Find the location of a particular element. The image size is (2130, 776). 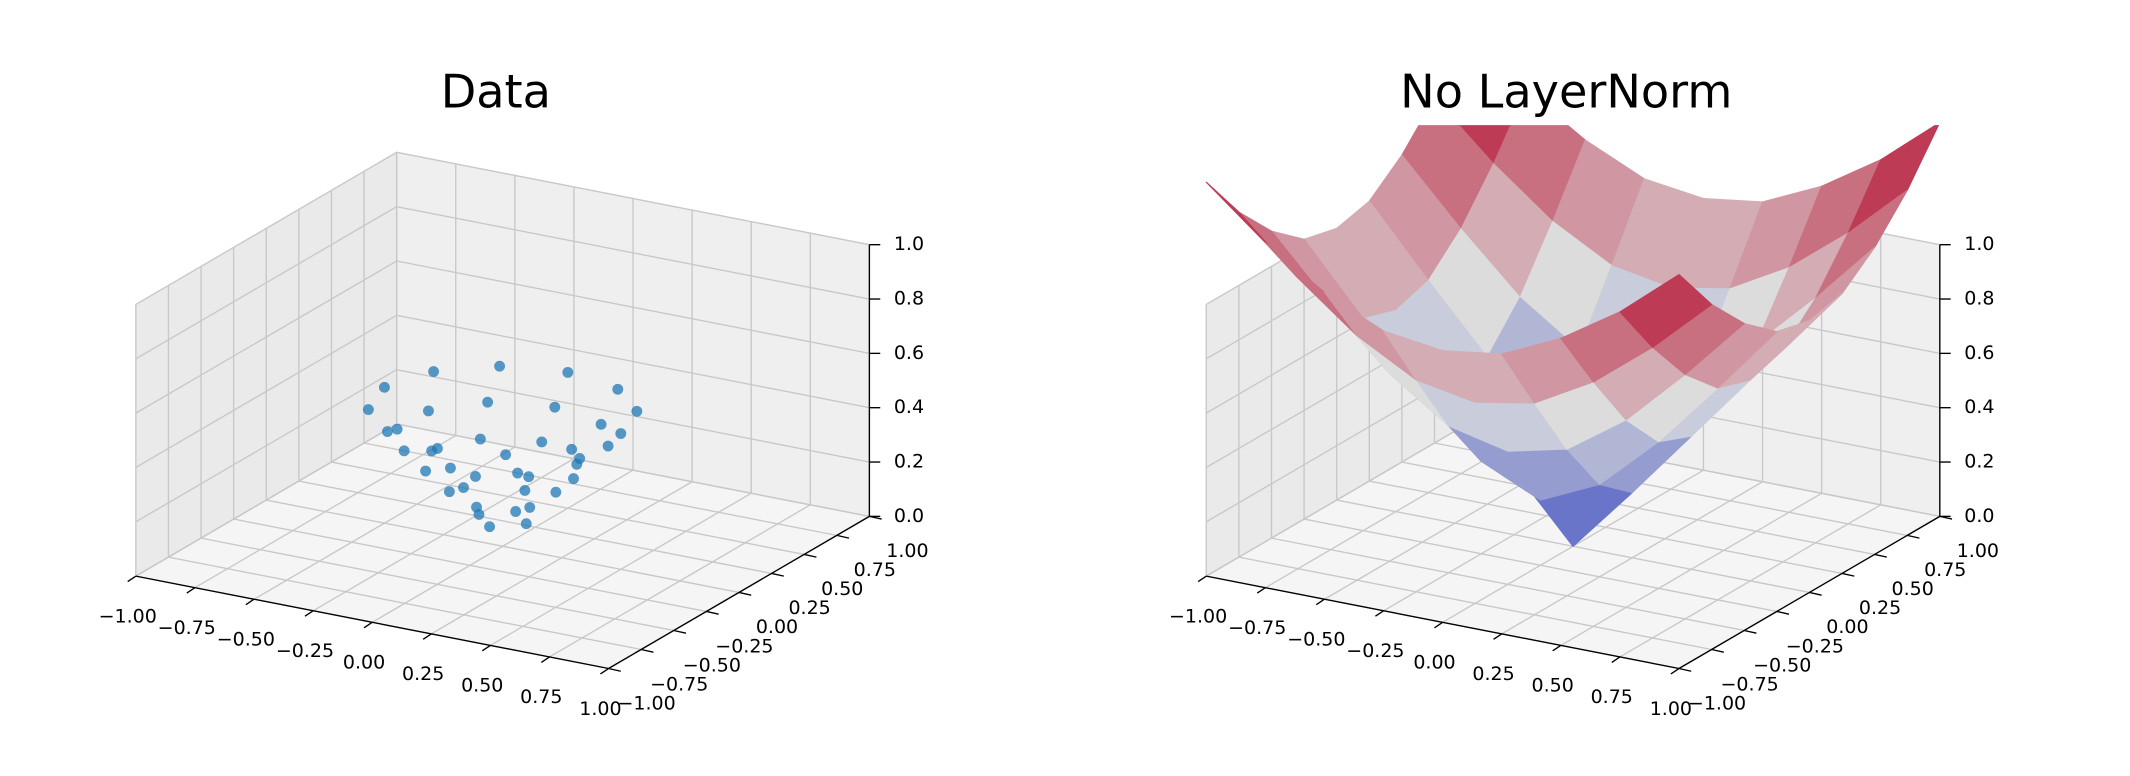

y-tick-label: −0.50 is located at coordinates (712, 665).